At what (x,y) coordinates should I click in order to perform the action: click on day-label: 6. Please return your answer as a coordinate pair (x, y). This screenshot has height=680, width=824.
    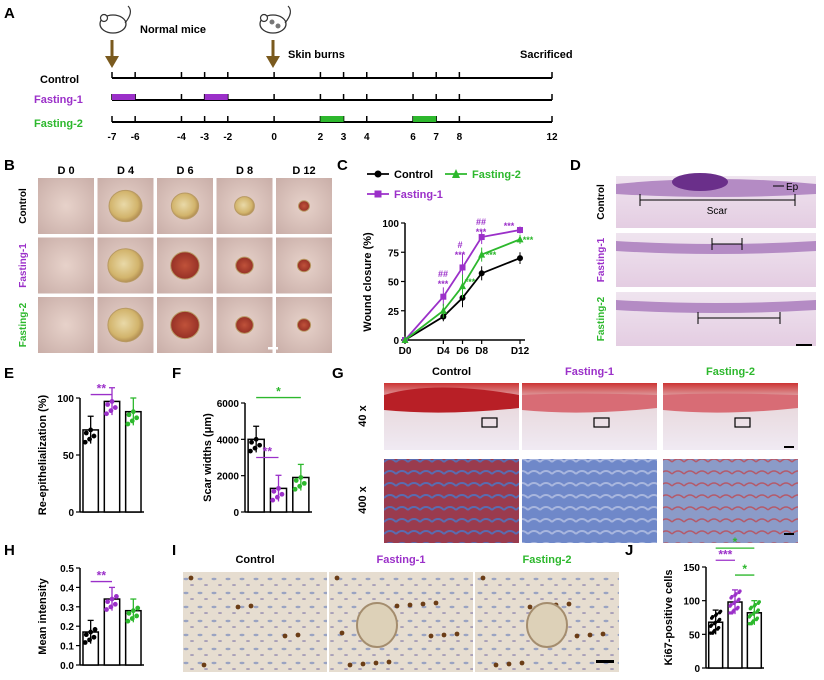
    Looking at the image, I should click on (413, 137).